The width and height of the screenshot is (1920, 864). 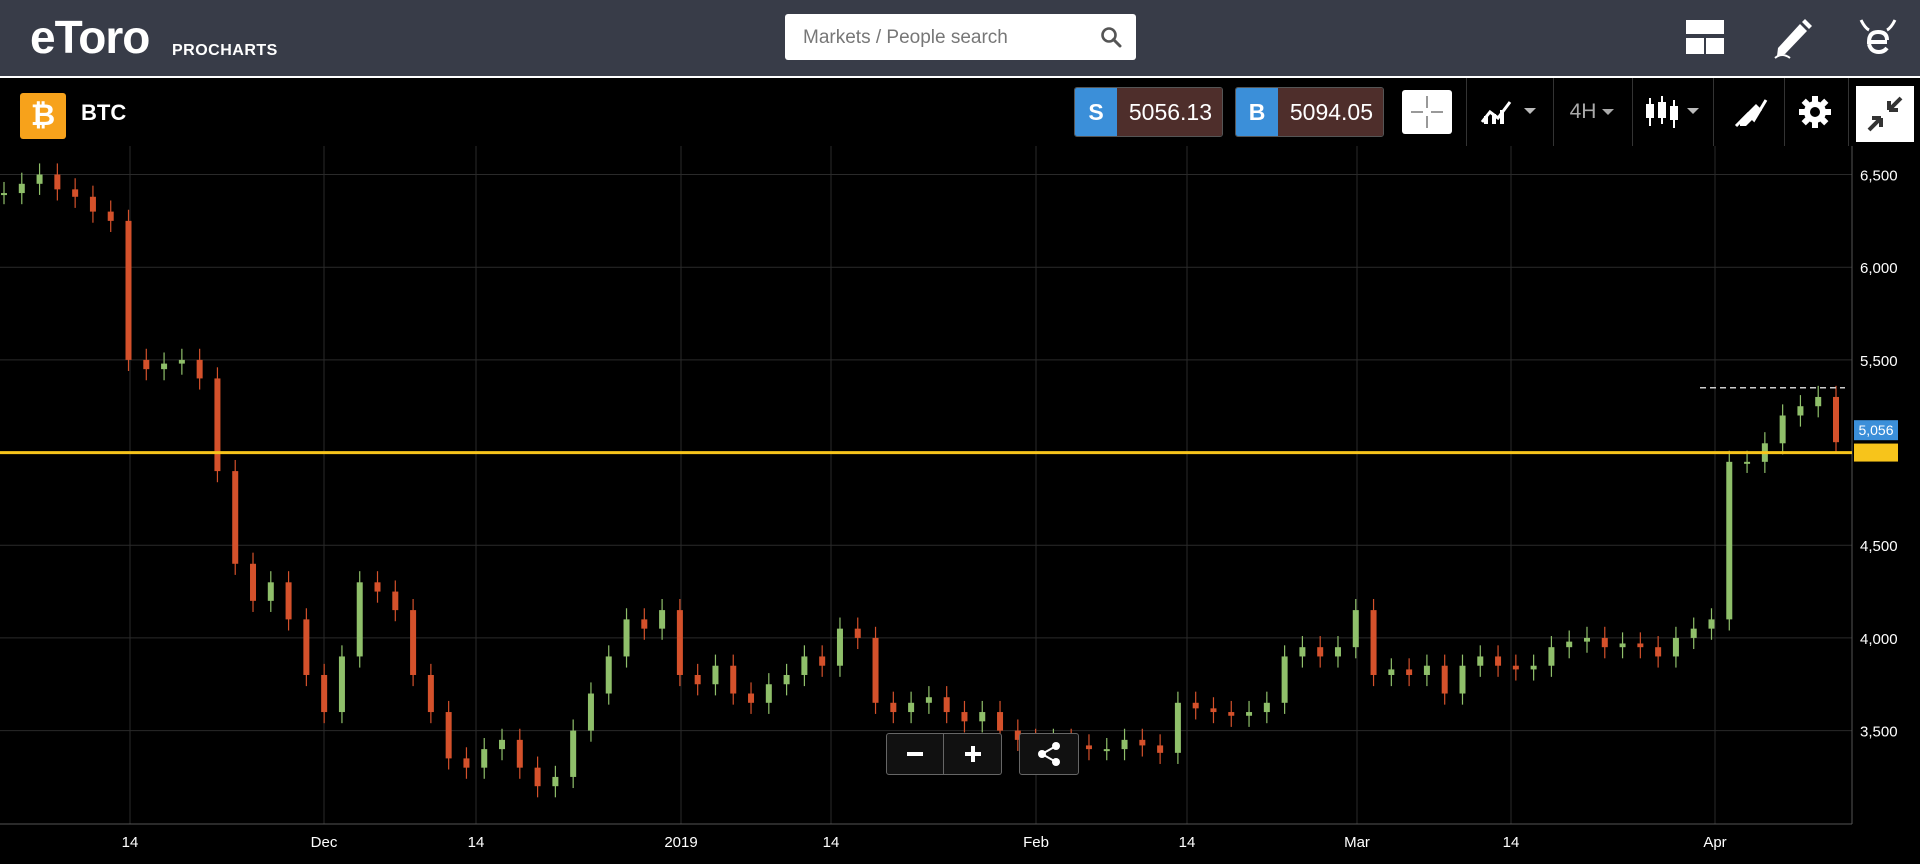 I want to click on etoro-home-icon, so click(x=1878, y=37).